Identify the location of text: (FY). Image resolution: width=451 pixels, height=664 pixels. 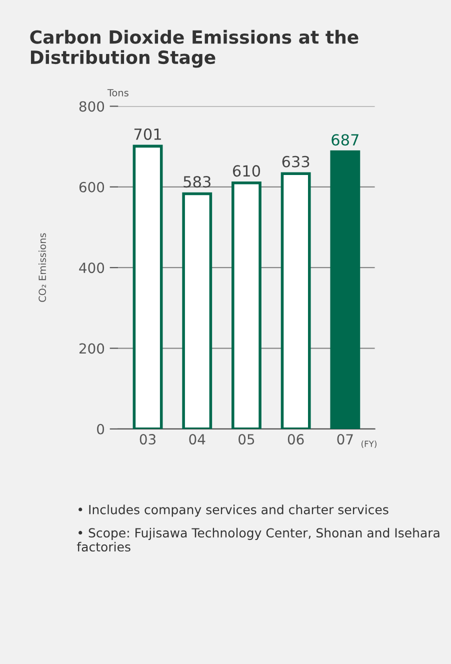
(369, 444).